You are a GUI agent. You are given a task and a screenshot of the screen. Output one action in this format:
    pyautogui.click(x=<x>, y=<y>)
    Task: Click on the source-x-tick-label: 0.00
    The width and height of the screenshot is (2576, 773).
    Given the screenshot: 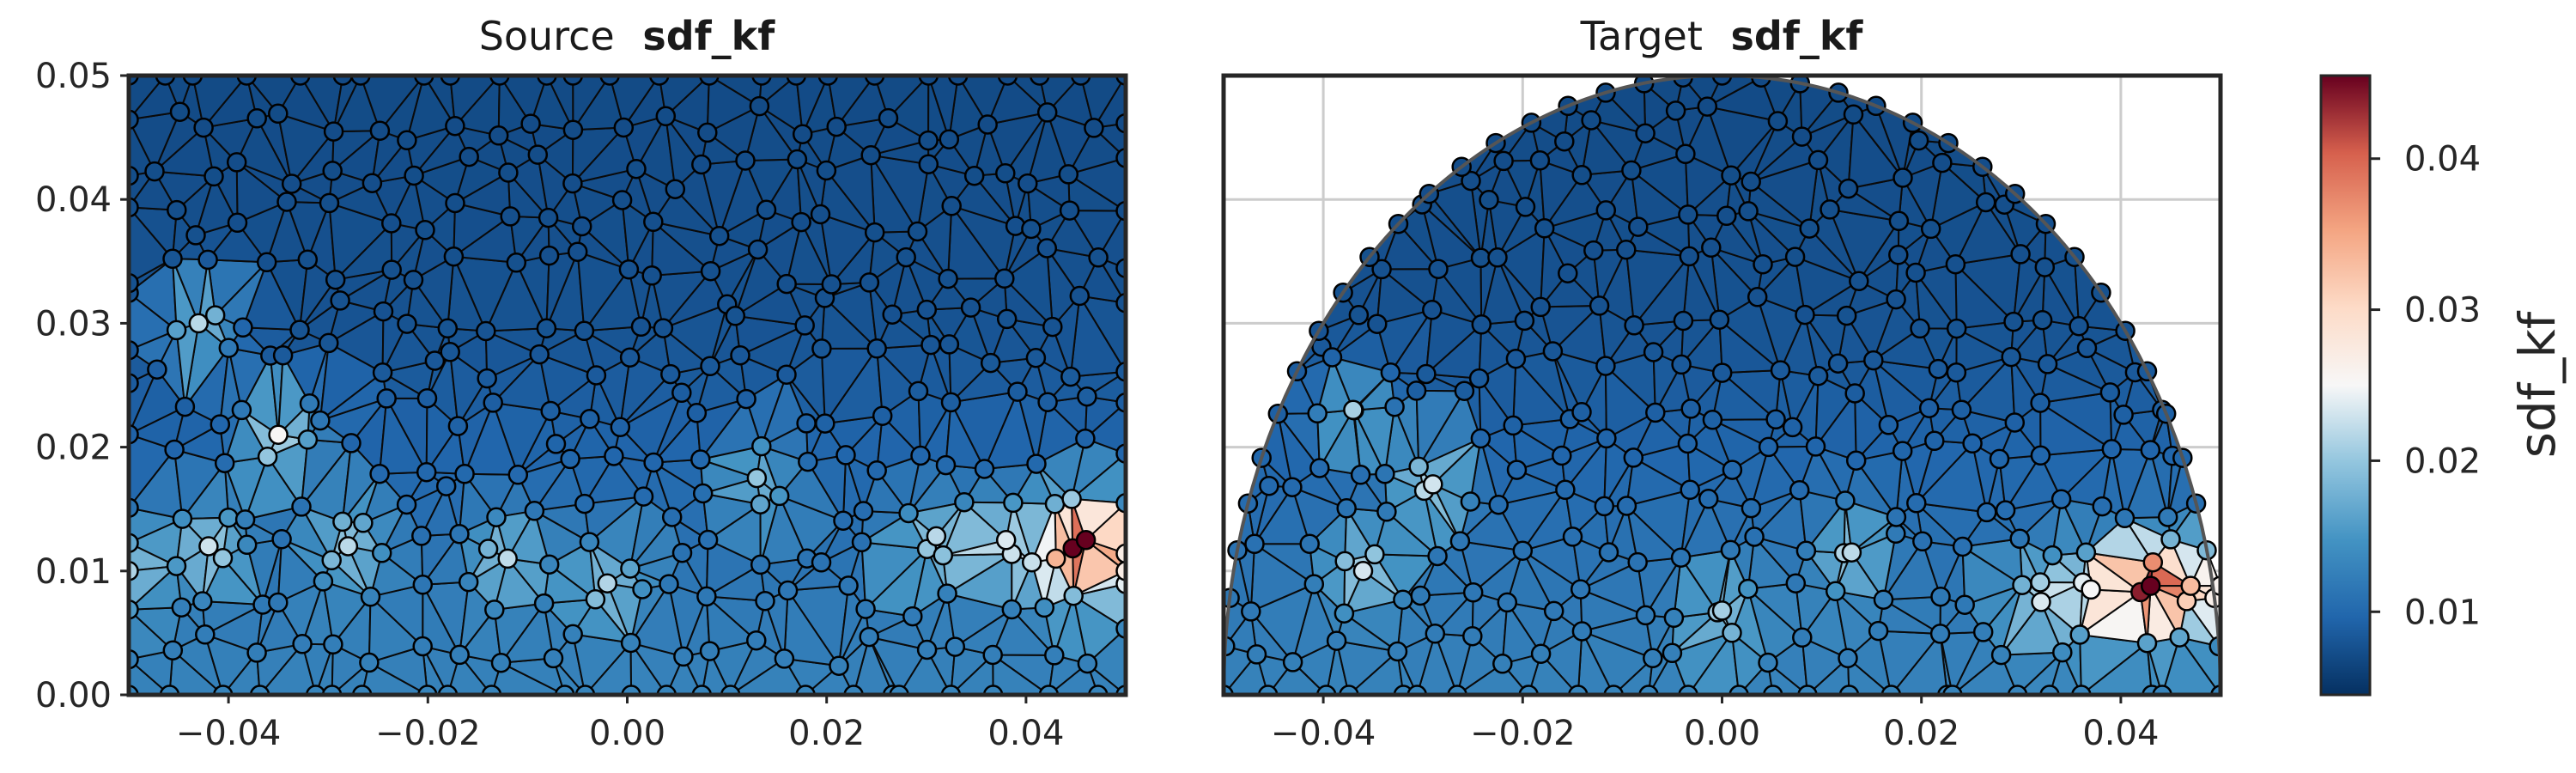 What is the action you would take?
    pyautogui.click(x=627, y=733)
    